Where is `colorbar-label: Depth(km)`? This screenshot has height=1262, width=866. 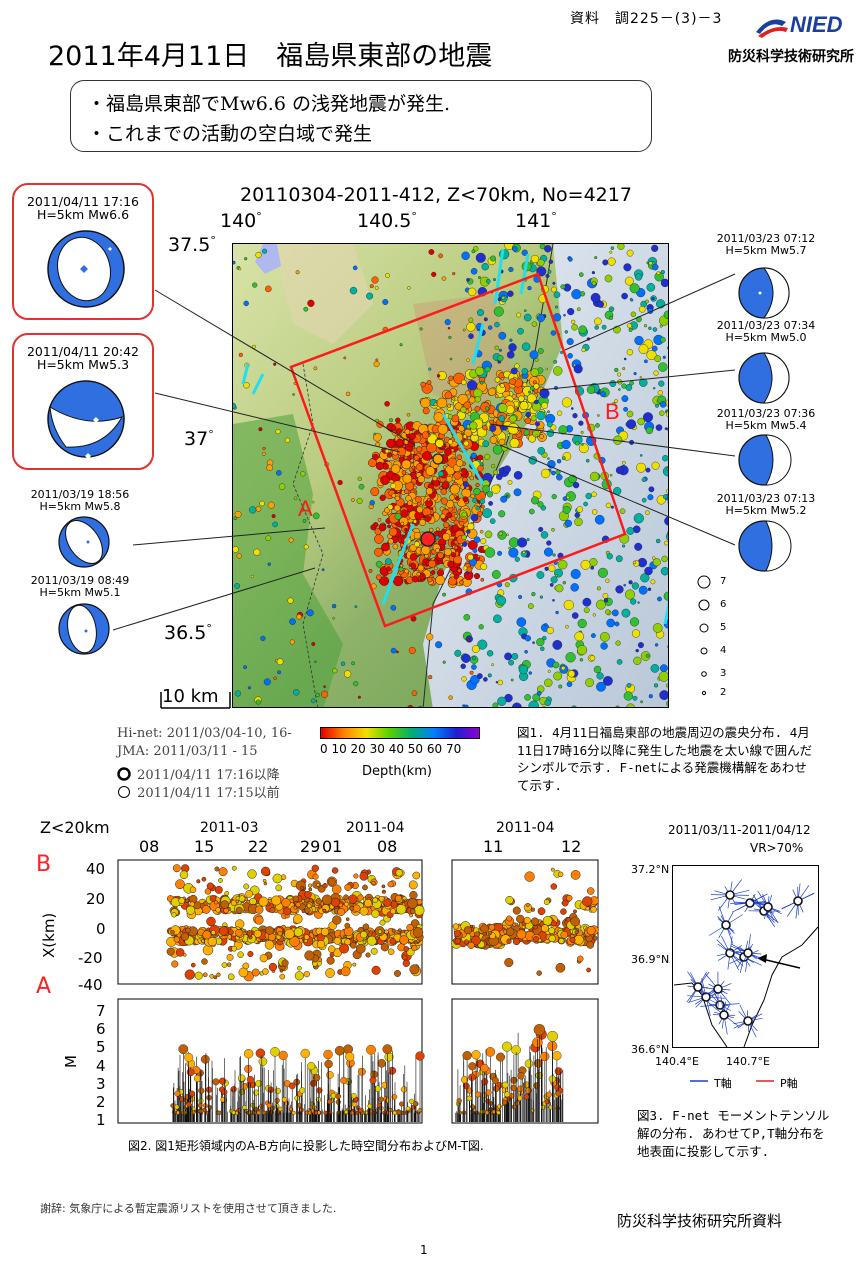 colorbar-label: Depth(km) is located at coordinates (397, 771).